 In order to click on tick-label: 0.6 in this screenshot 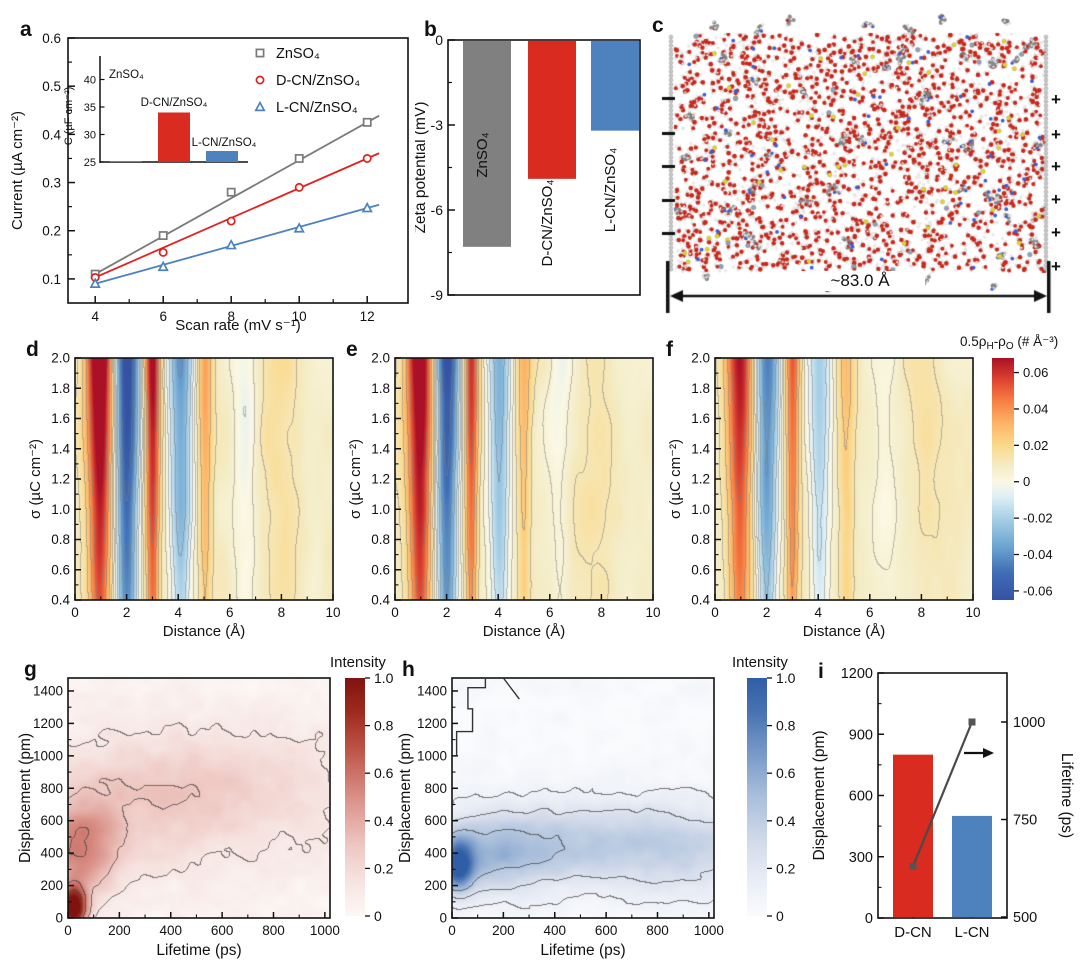, I will do `click(380, 569)`.